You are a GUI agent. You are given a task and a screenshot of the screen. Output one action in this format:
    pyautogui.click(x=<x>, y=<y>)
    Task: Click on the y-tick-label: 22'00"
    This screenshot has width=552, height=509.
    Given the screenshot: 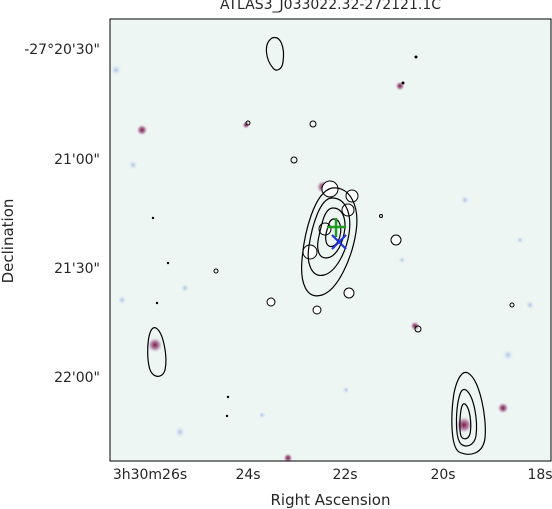 What is the action you would take?
    pyautogui.click(x=77, y=378)
    